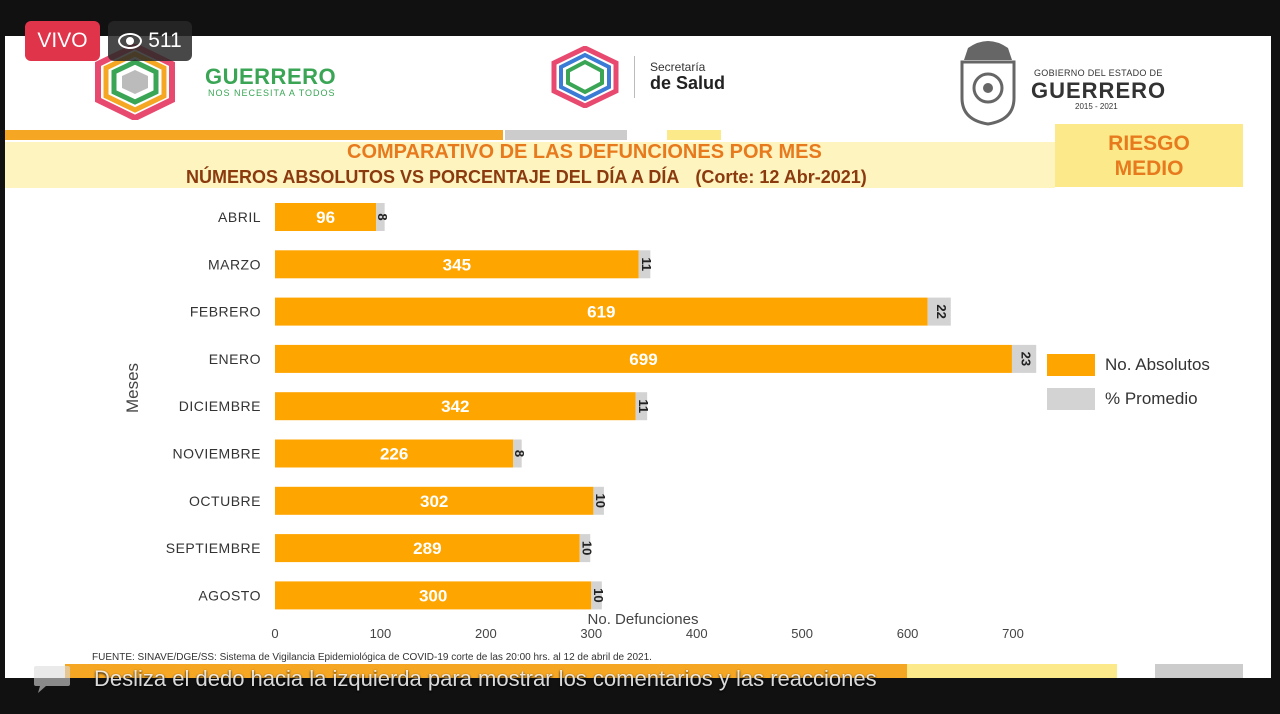 The width and height of the screenshot is (1280, 714). What do you see at coordinates (132, 388) in the screenshot?
I see `y-axis-label: Meses` at bounding box center [132, 388].